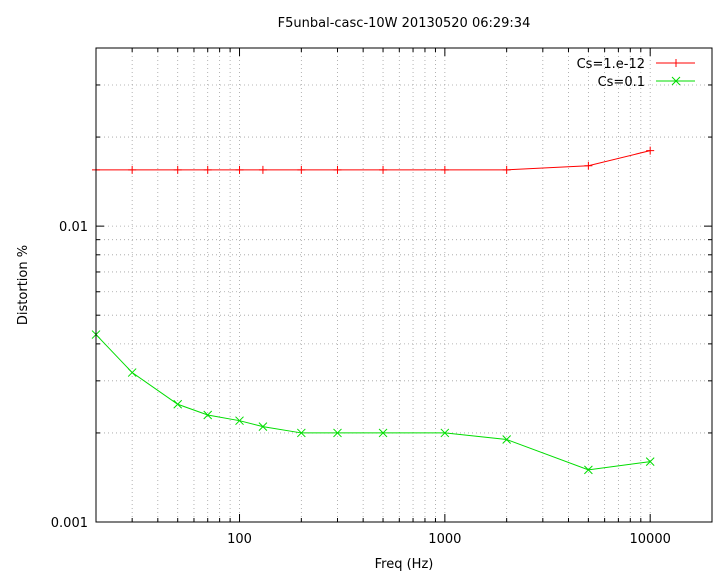 This screenshot has width=725, height=579. What do you see at coordinates (23, 285) in the screenshot?
I see `y-axis-label: Distortion %` at bounding box center [23, 285].